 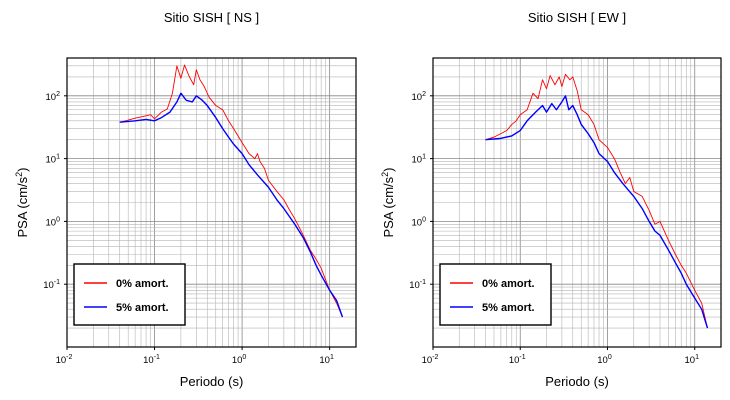 I want to click on ew-ytick-label: 10¹, so click(x=419, y=160).